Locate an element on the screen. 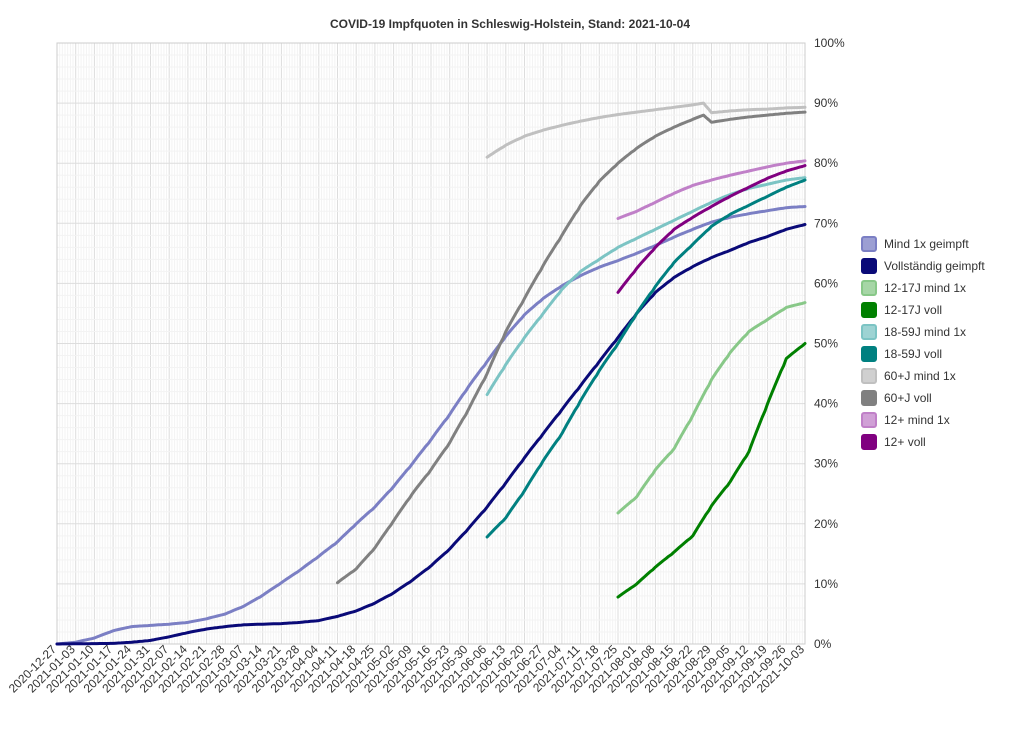 This screenshot has width=1024, height=741. legend-label: 12-17J voll is located at coordinates (913, 310).